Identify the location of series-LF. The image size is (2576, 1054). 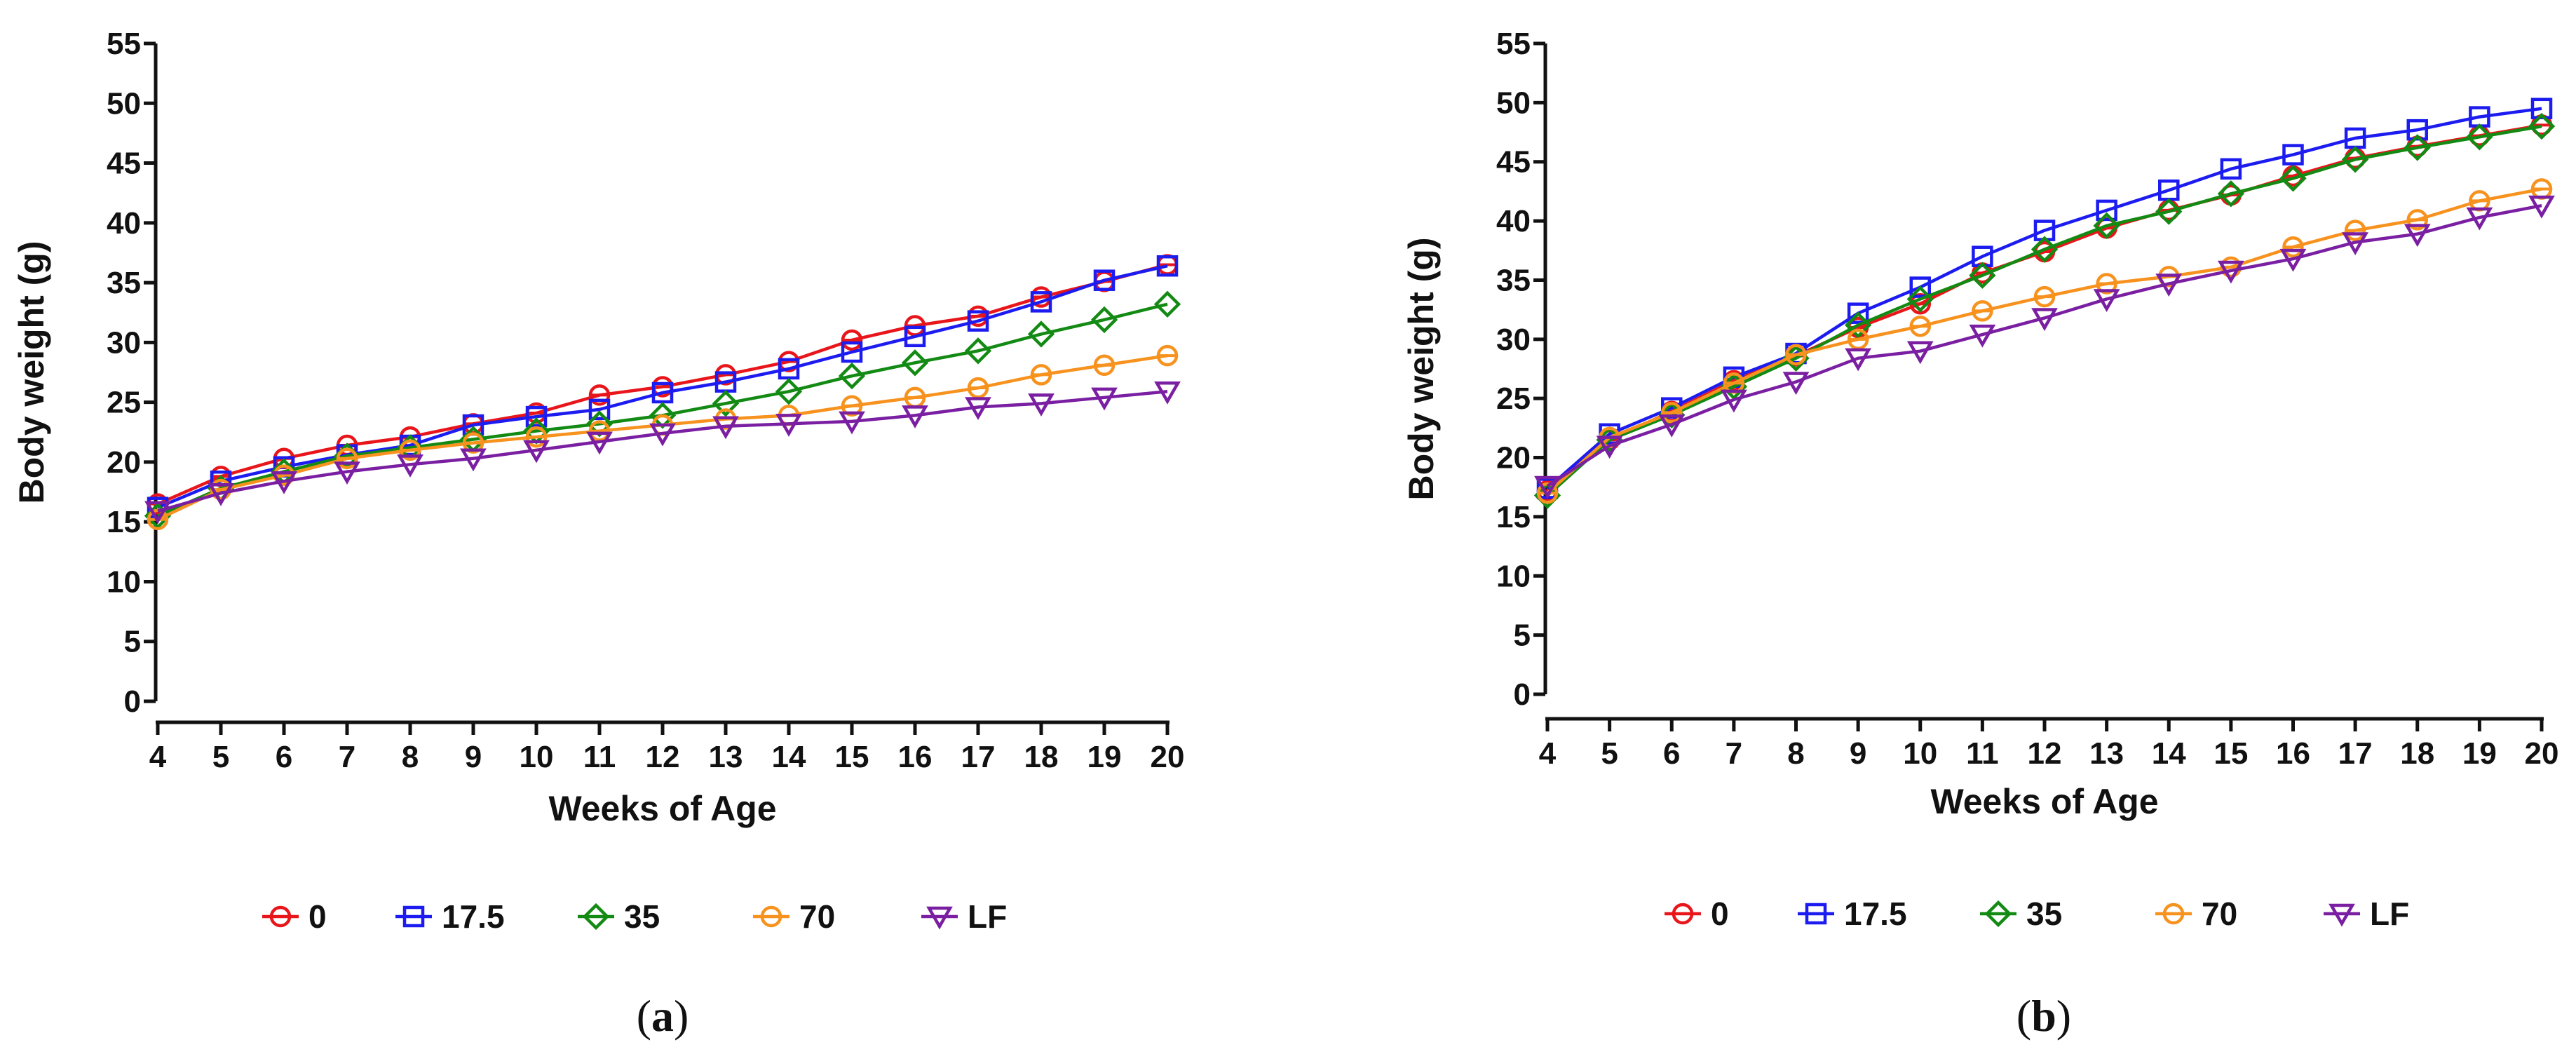
(2044, 347).